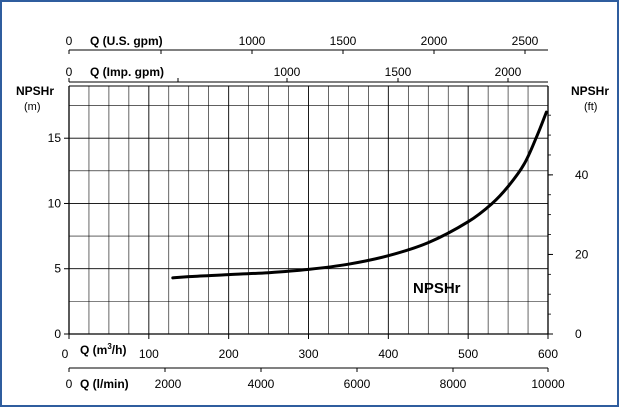 The width and height of the screenshot is (619, 410). Describe the element at coordinates (434, 41) in the screenshot. I see `us-tick-2000: 2000` at that location.